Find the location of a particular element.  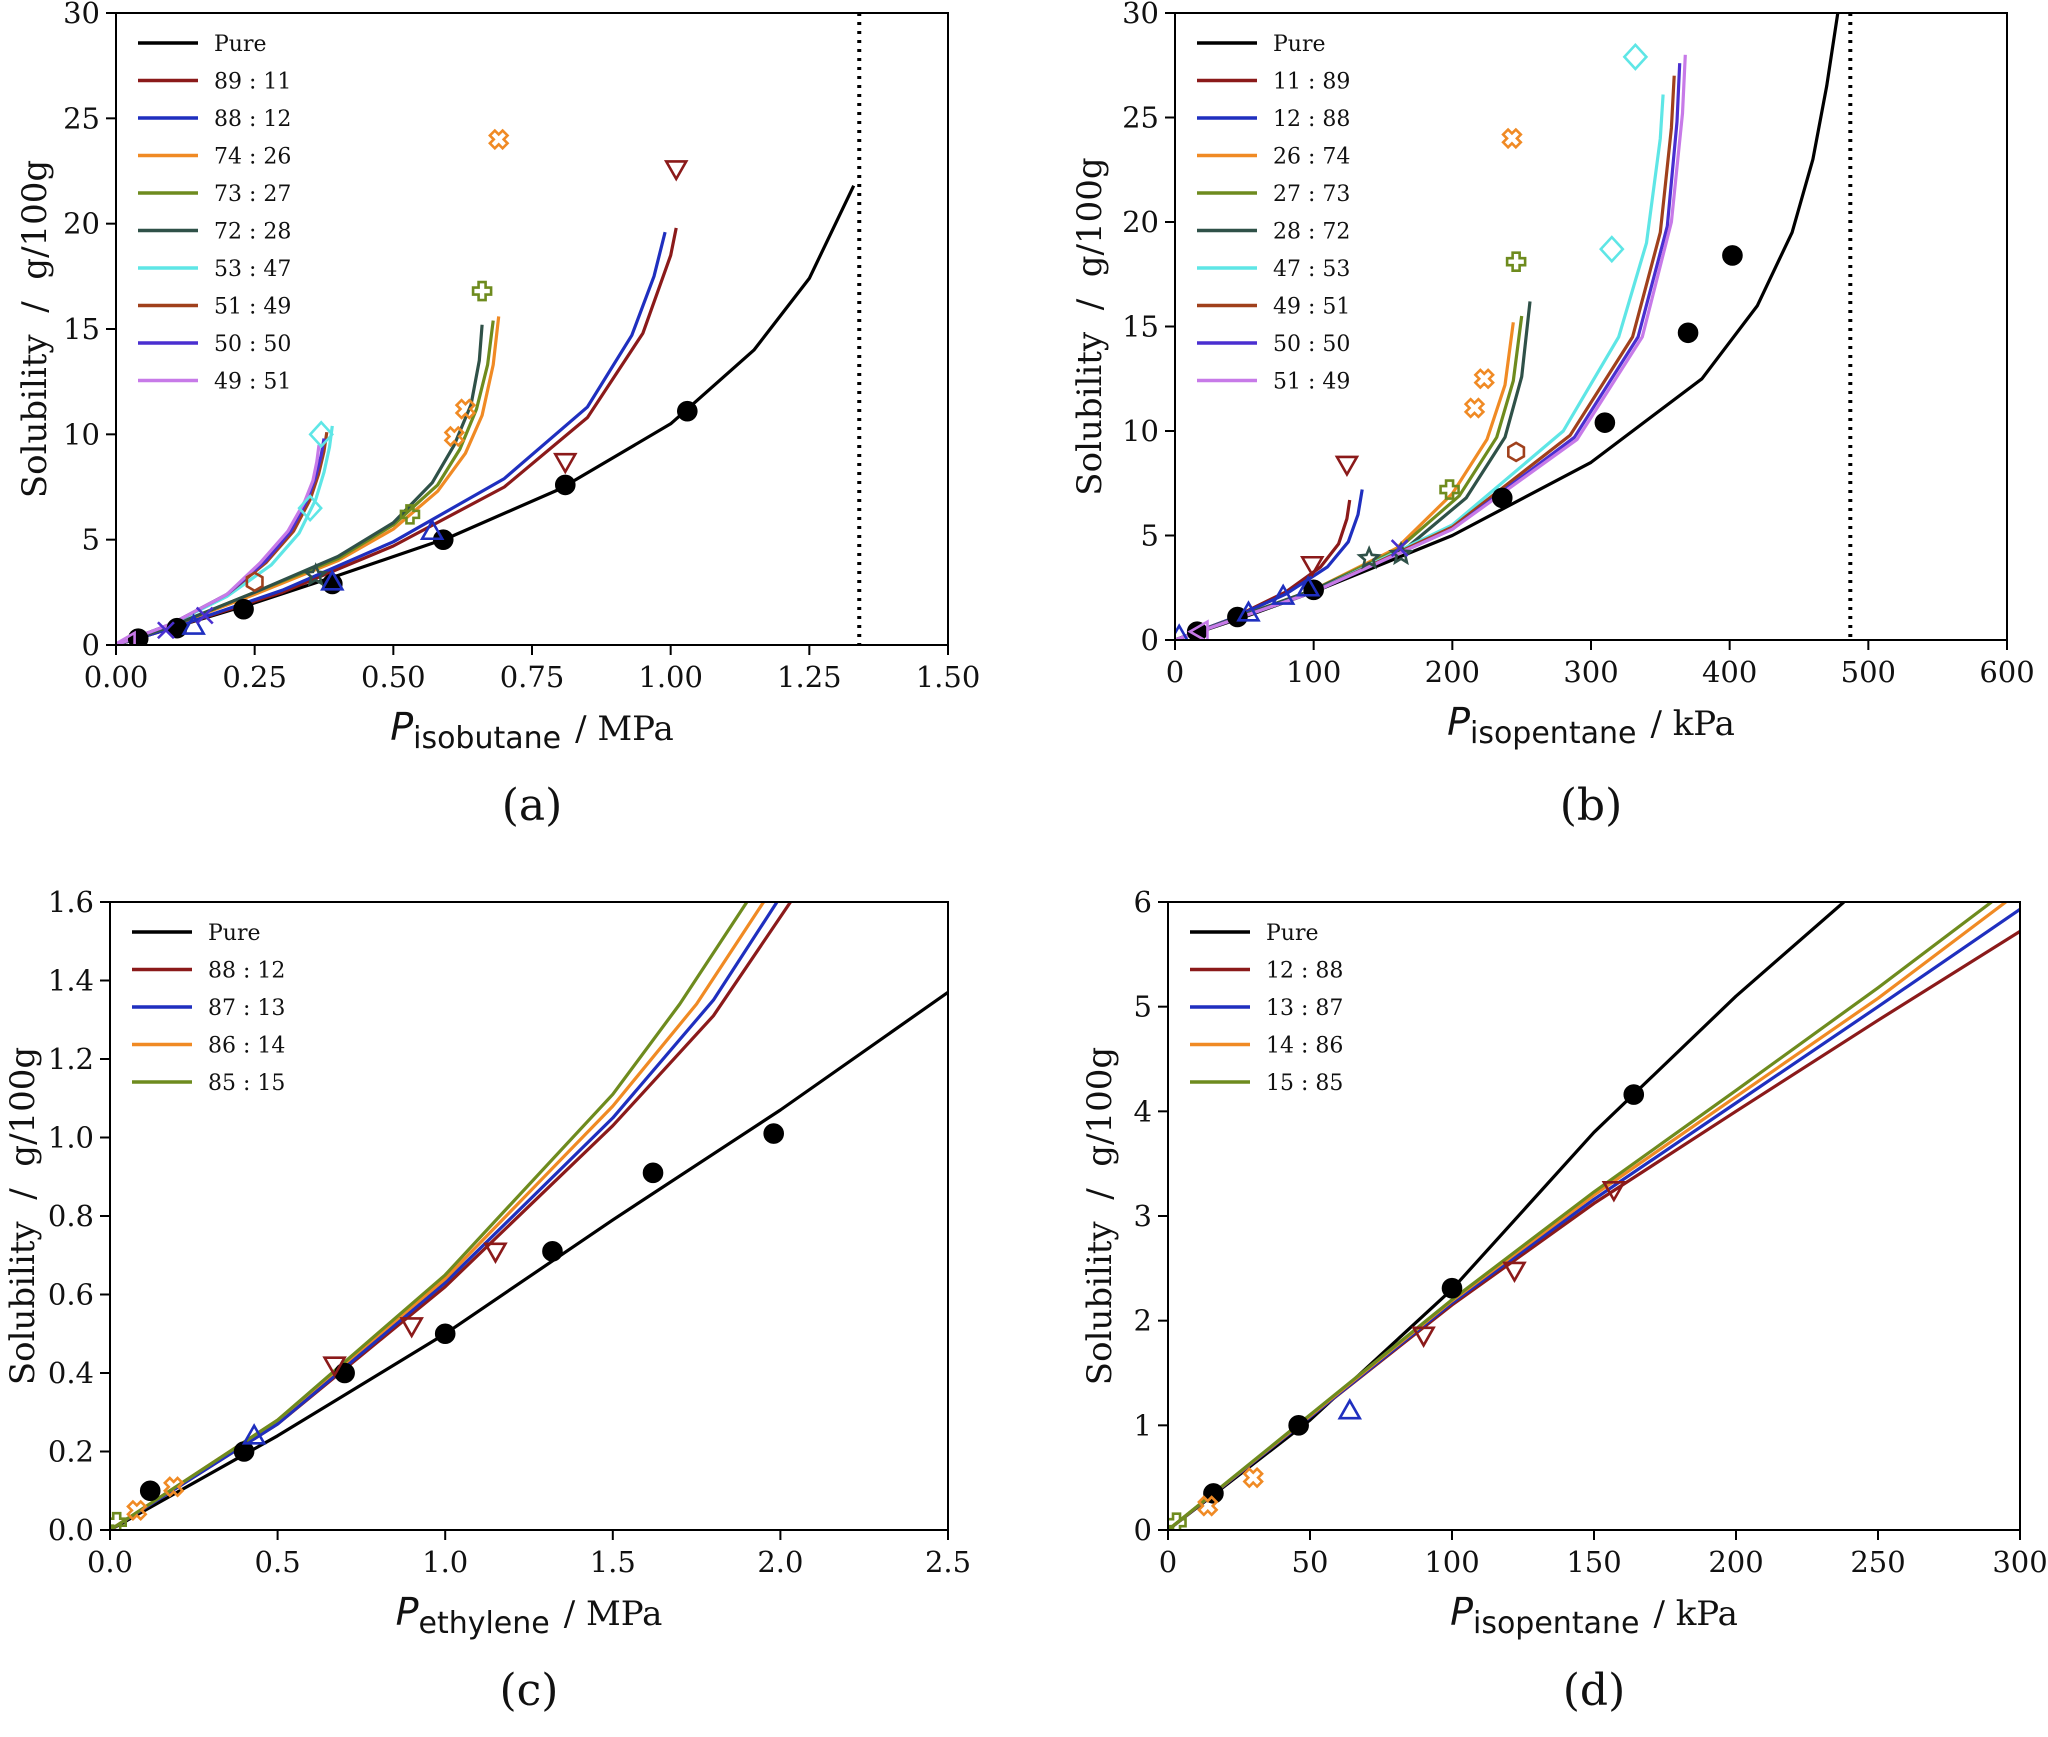

xtick-label-d-0: 0 is located at coordinates (1168, 1562).